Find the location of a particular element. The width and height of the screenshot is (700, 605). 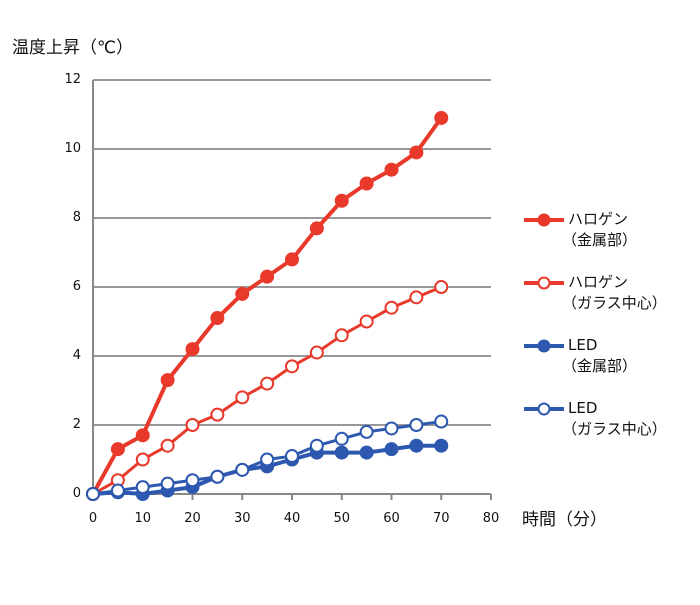

legend-item: ハロゲン （ガラス中心） is located at coordinates (607, 304).